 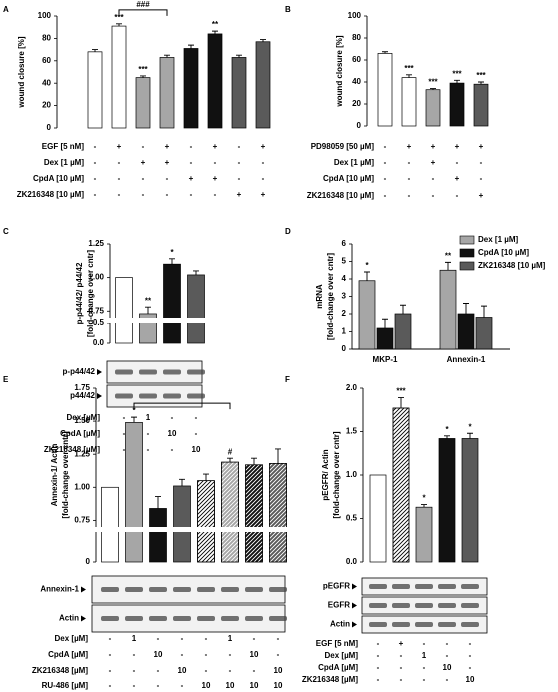 I want to click on y-tick-label: 1.50, so click(x=82, y=420).